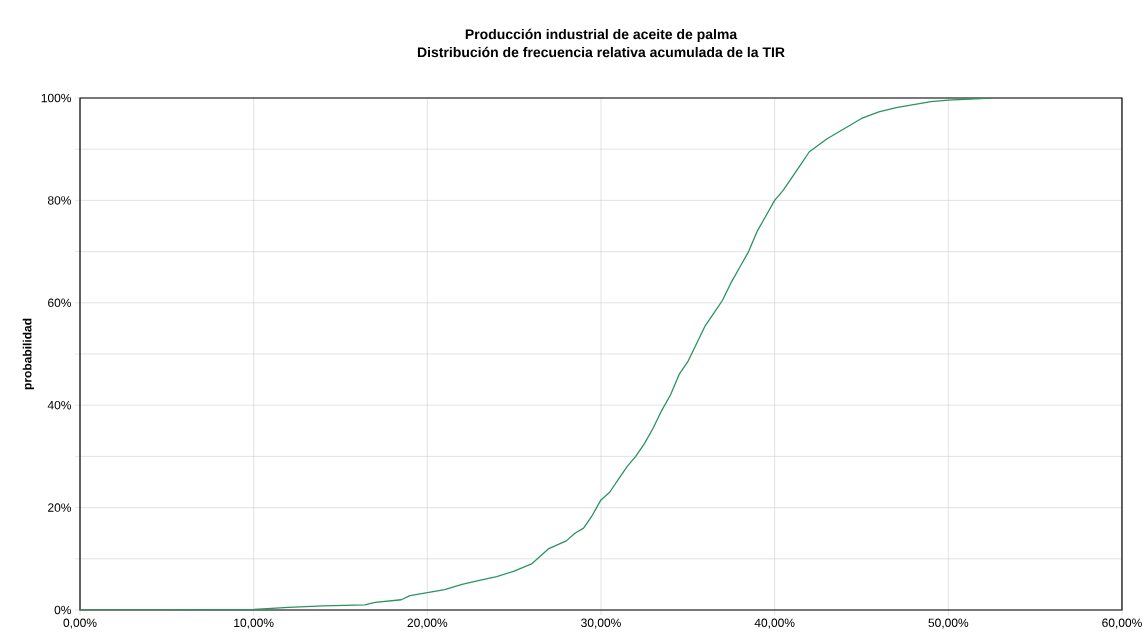  Describe the element at coordinates (28, 354) in the screenshot. I see `y-axis-title: probabilidad` at that location.